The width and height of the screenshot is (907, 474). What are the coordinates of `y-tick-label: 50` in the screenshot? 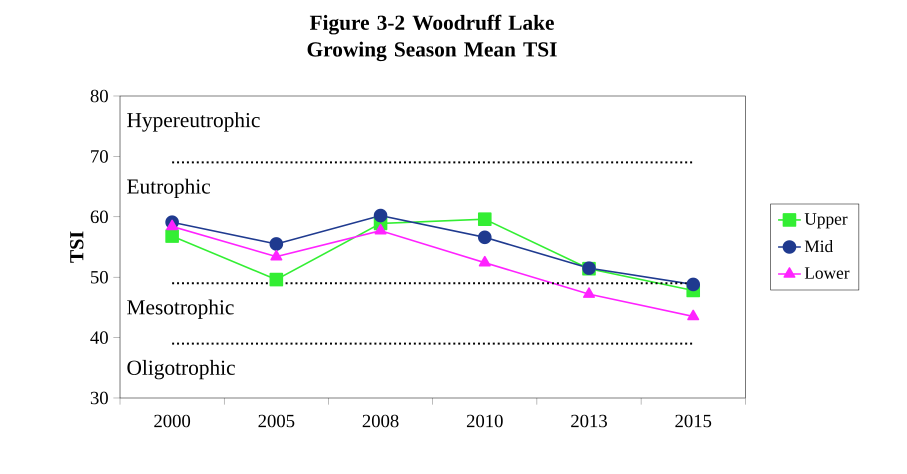 It's located at (99, 277).